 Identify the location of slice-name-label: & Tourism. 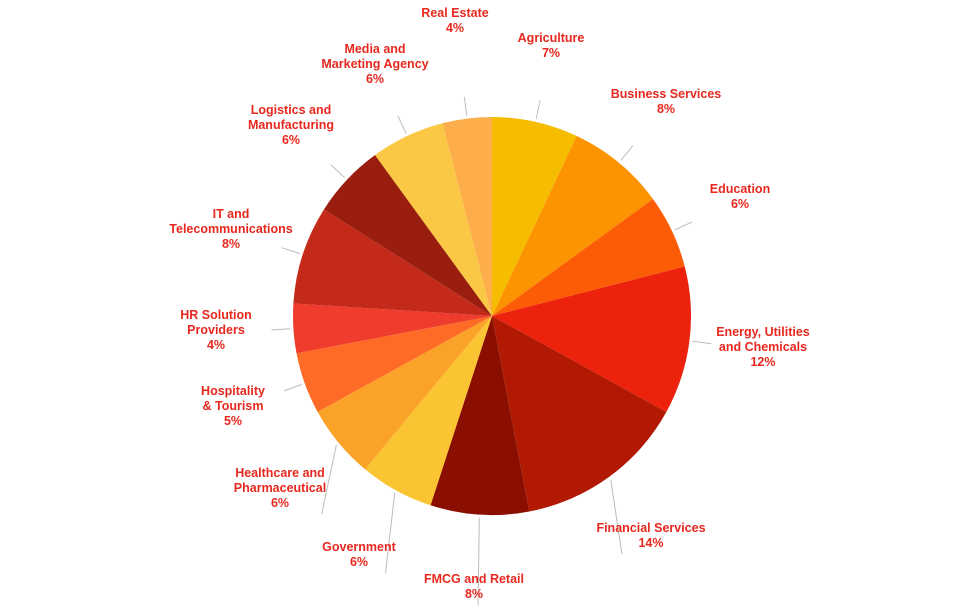
(233, 406).